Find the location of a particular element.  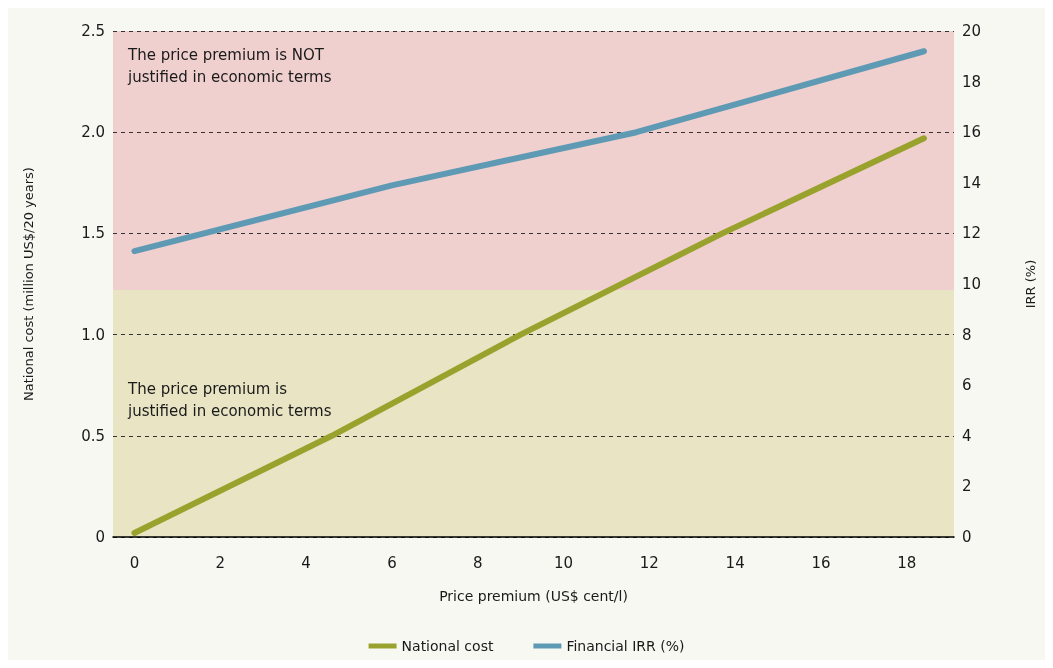

y2-tick-label: 2 is located at coordinates (967, 486).